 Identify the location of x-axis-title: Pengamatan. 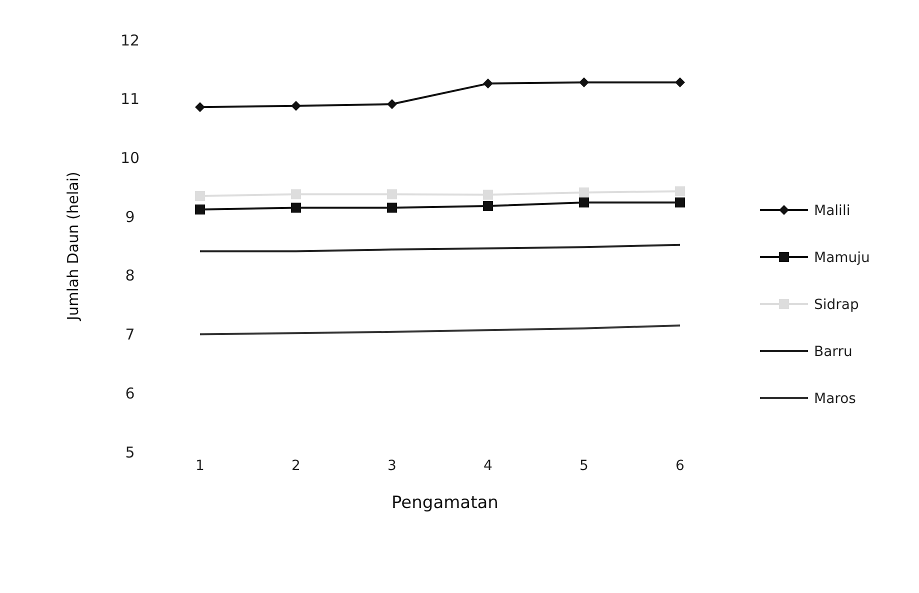
(445, 503).